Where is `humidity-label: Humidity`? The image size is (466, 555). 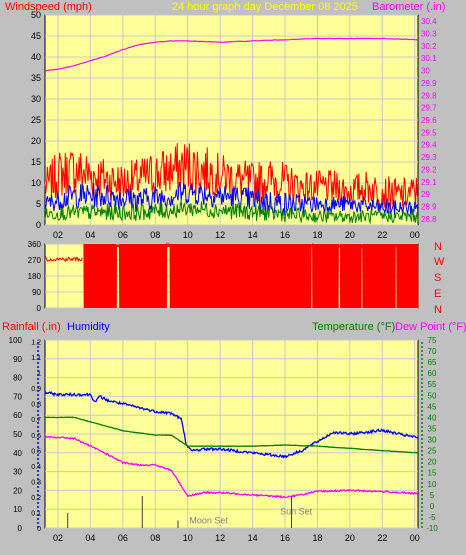 humidity-label: Humidity is located at coordinates (88, 327).